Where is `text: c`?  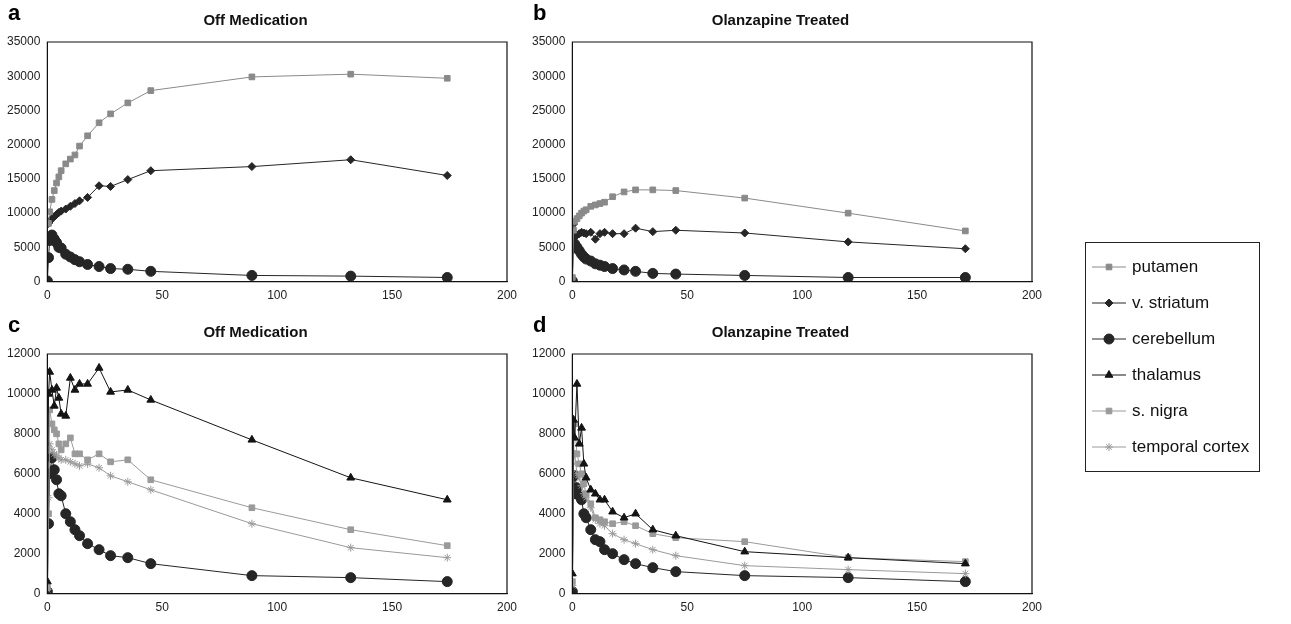 text: c is located at coordinates (14, 325).